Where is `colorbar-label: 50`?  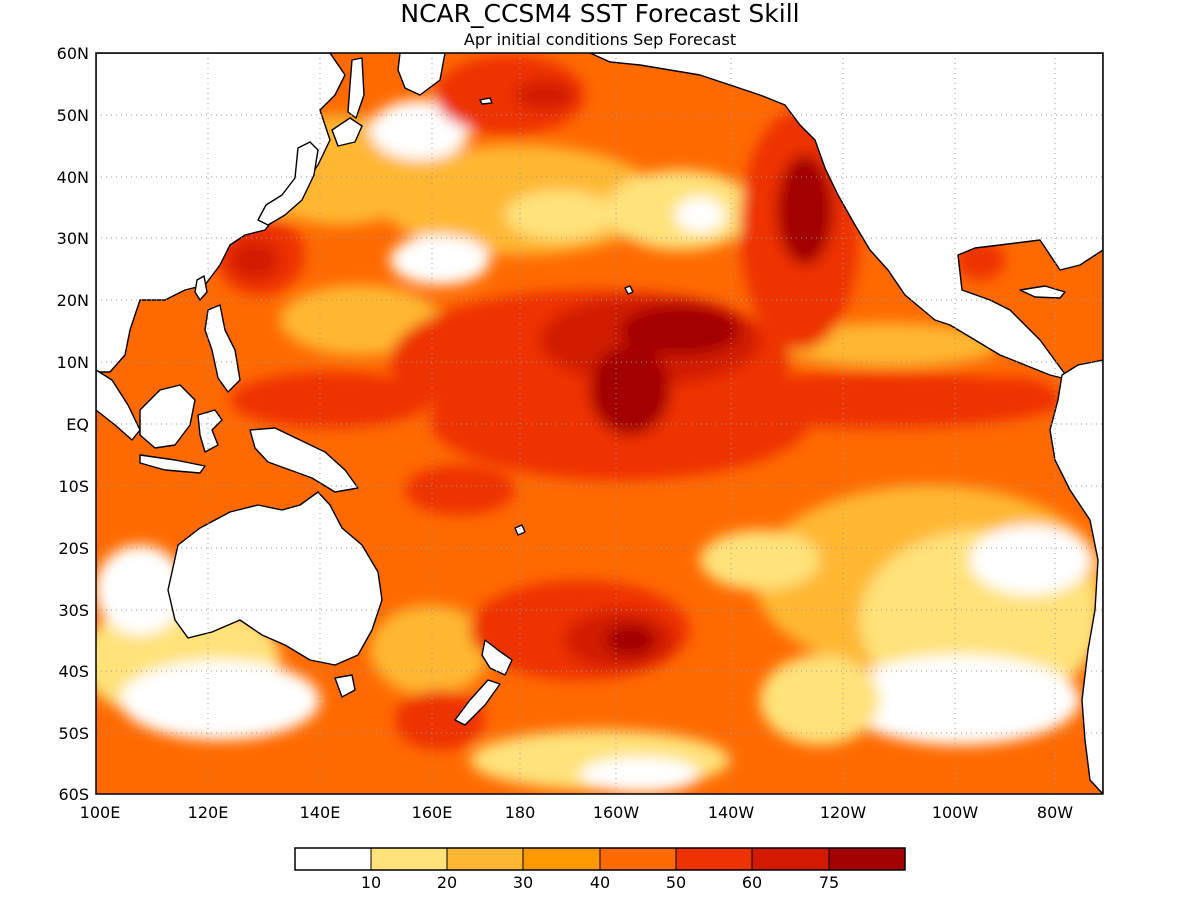 colorbar-label: 50 is located at coordinates (676, 882).